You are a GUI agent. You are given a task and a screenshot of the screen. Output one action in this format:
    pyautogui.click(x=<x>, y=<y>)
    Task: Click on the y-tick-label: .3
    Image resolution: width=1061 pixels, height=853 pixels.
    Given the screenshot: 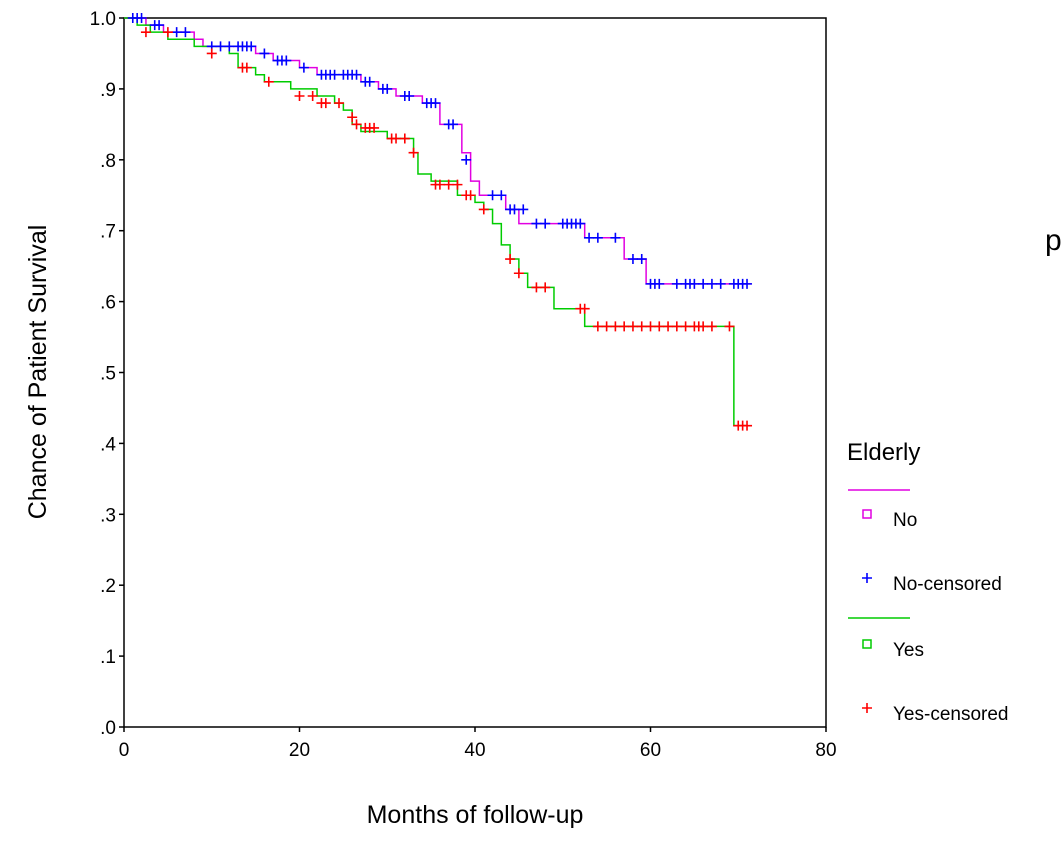 What is the action you would take?
    pyautogui.click(x=108, y=515)
    